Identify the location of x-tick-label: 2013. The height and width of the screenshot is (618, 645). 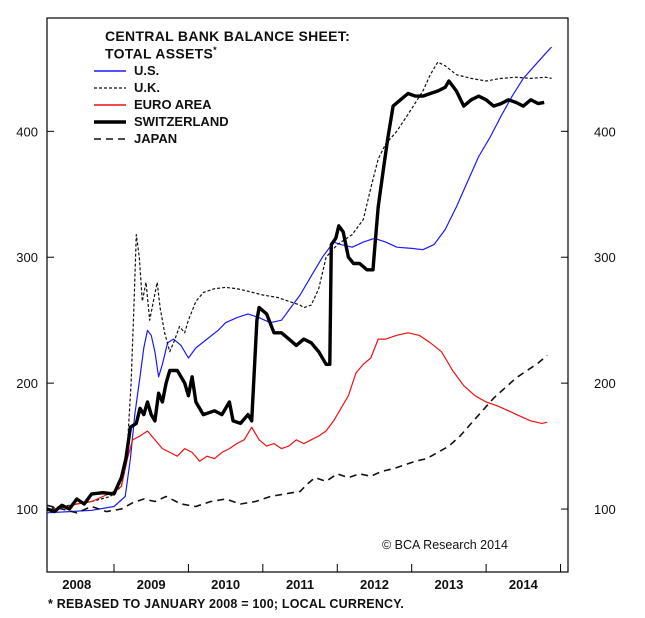
(448, 584).